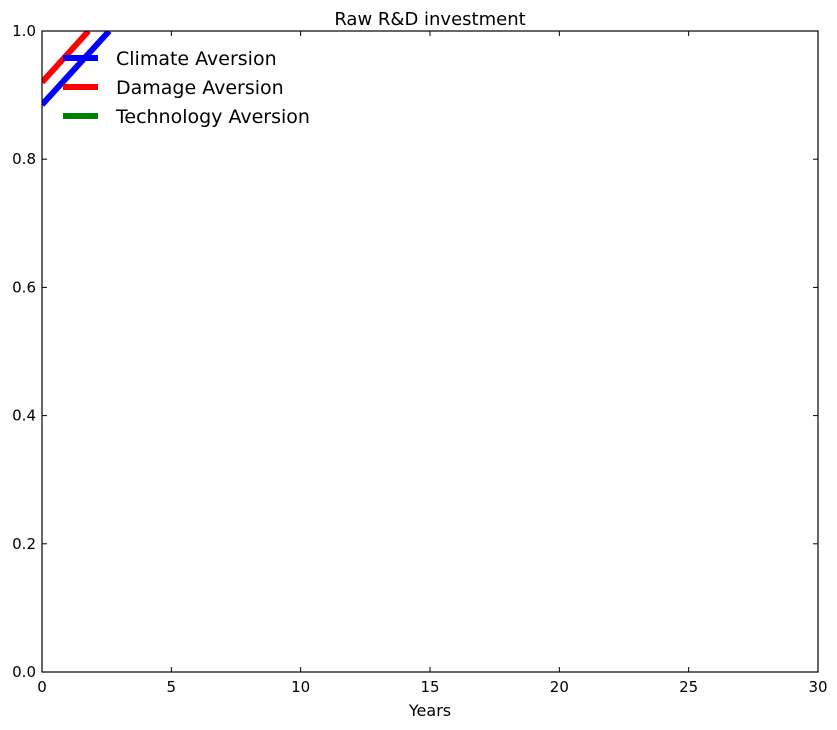 The image size is (837, 730). I want to click on y-tick-label: 0.6, so click(24, 287).